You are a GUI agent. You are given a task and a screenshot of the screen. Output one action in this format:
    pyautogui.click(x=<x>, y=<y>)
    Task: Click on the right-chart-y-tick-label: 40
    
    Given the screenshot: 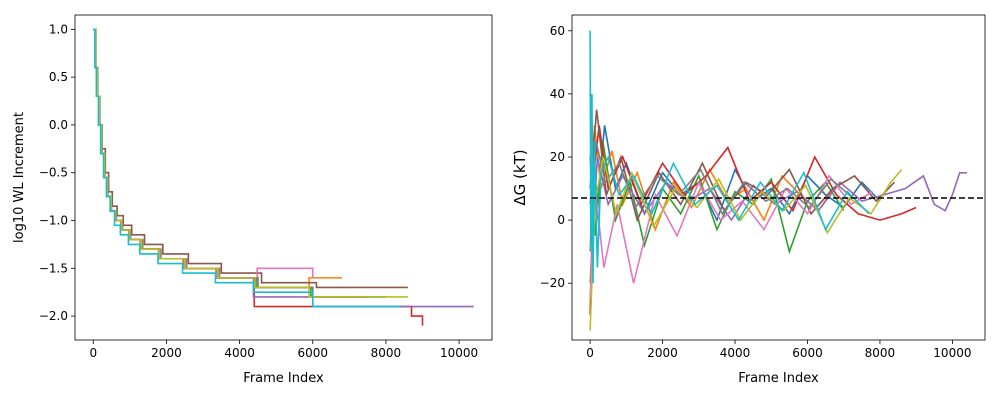 What is the action you would take?
    pyautogui.click(x=557, y=94)
    